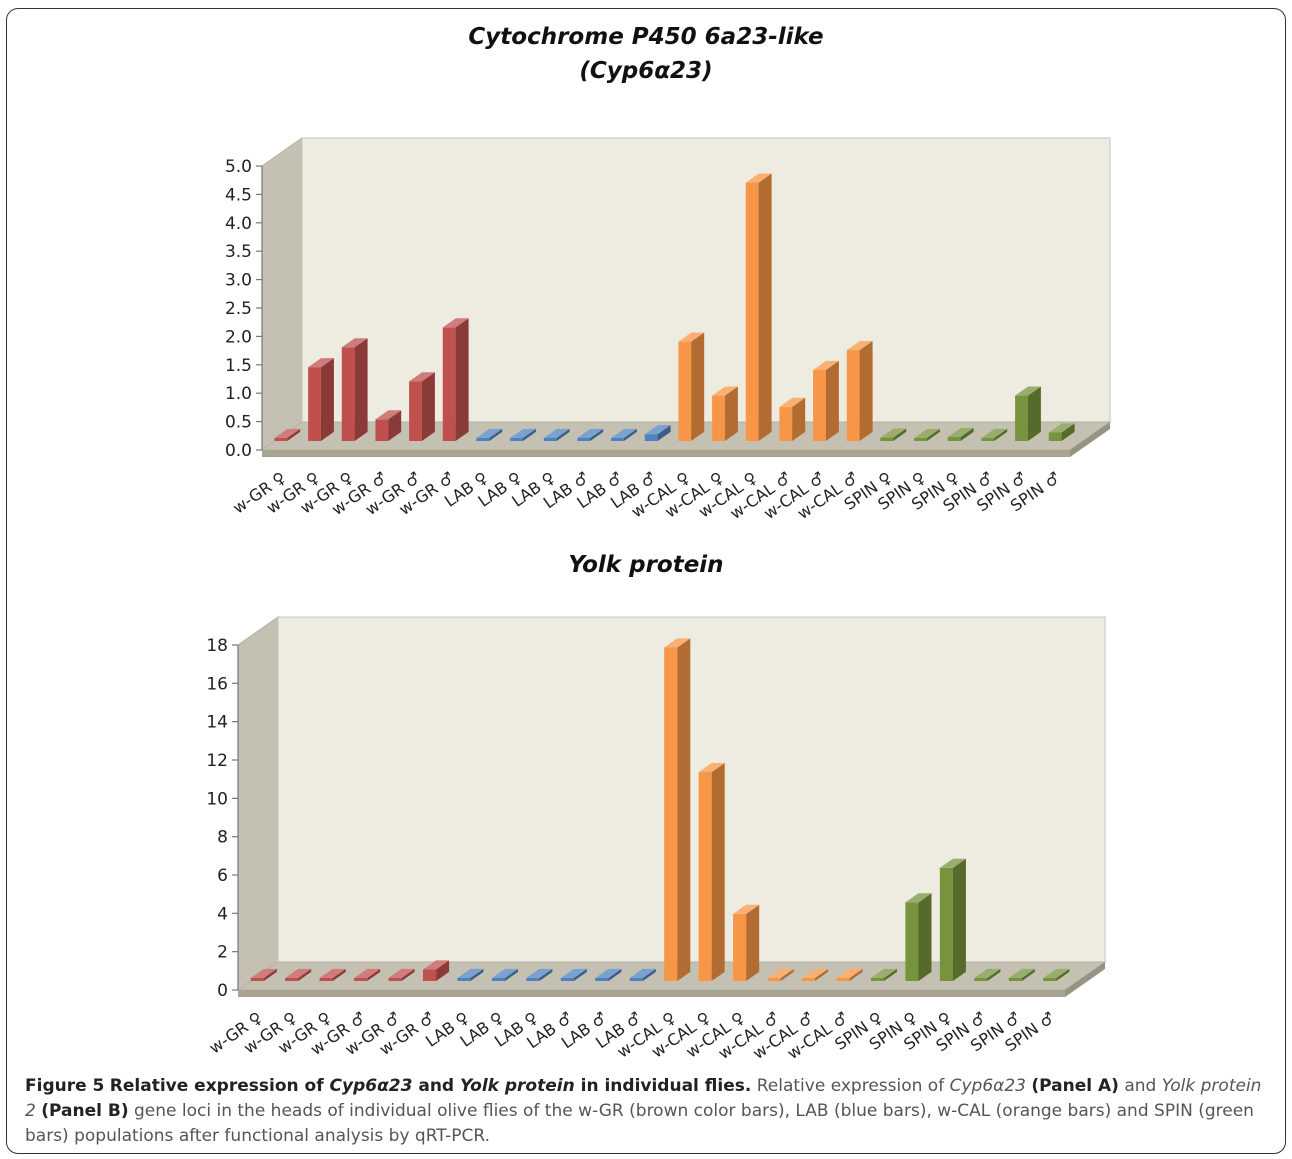  Describe the element at coordinates (85, 1111) in the screenshot. I see `caption-panel-b: (Panel B)` at that location.